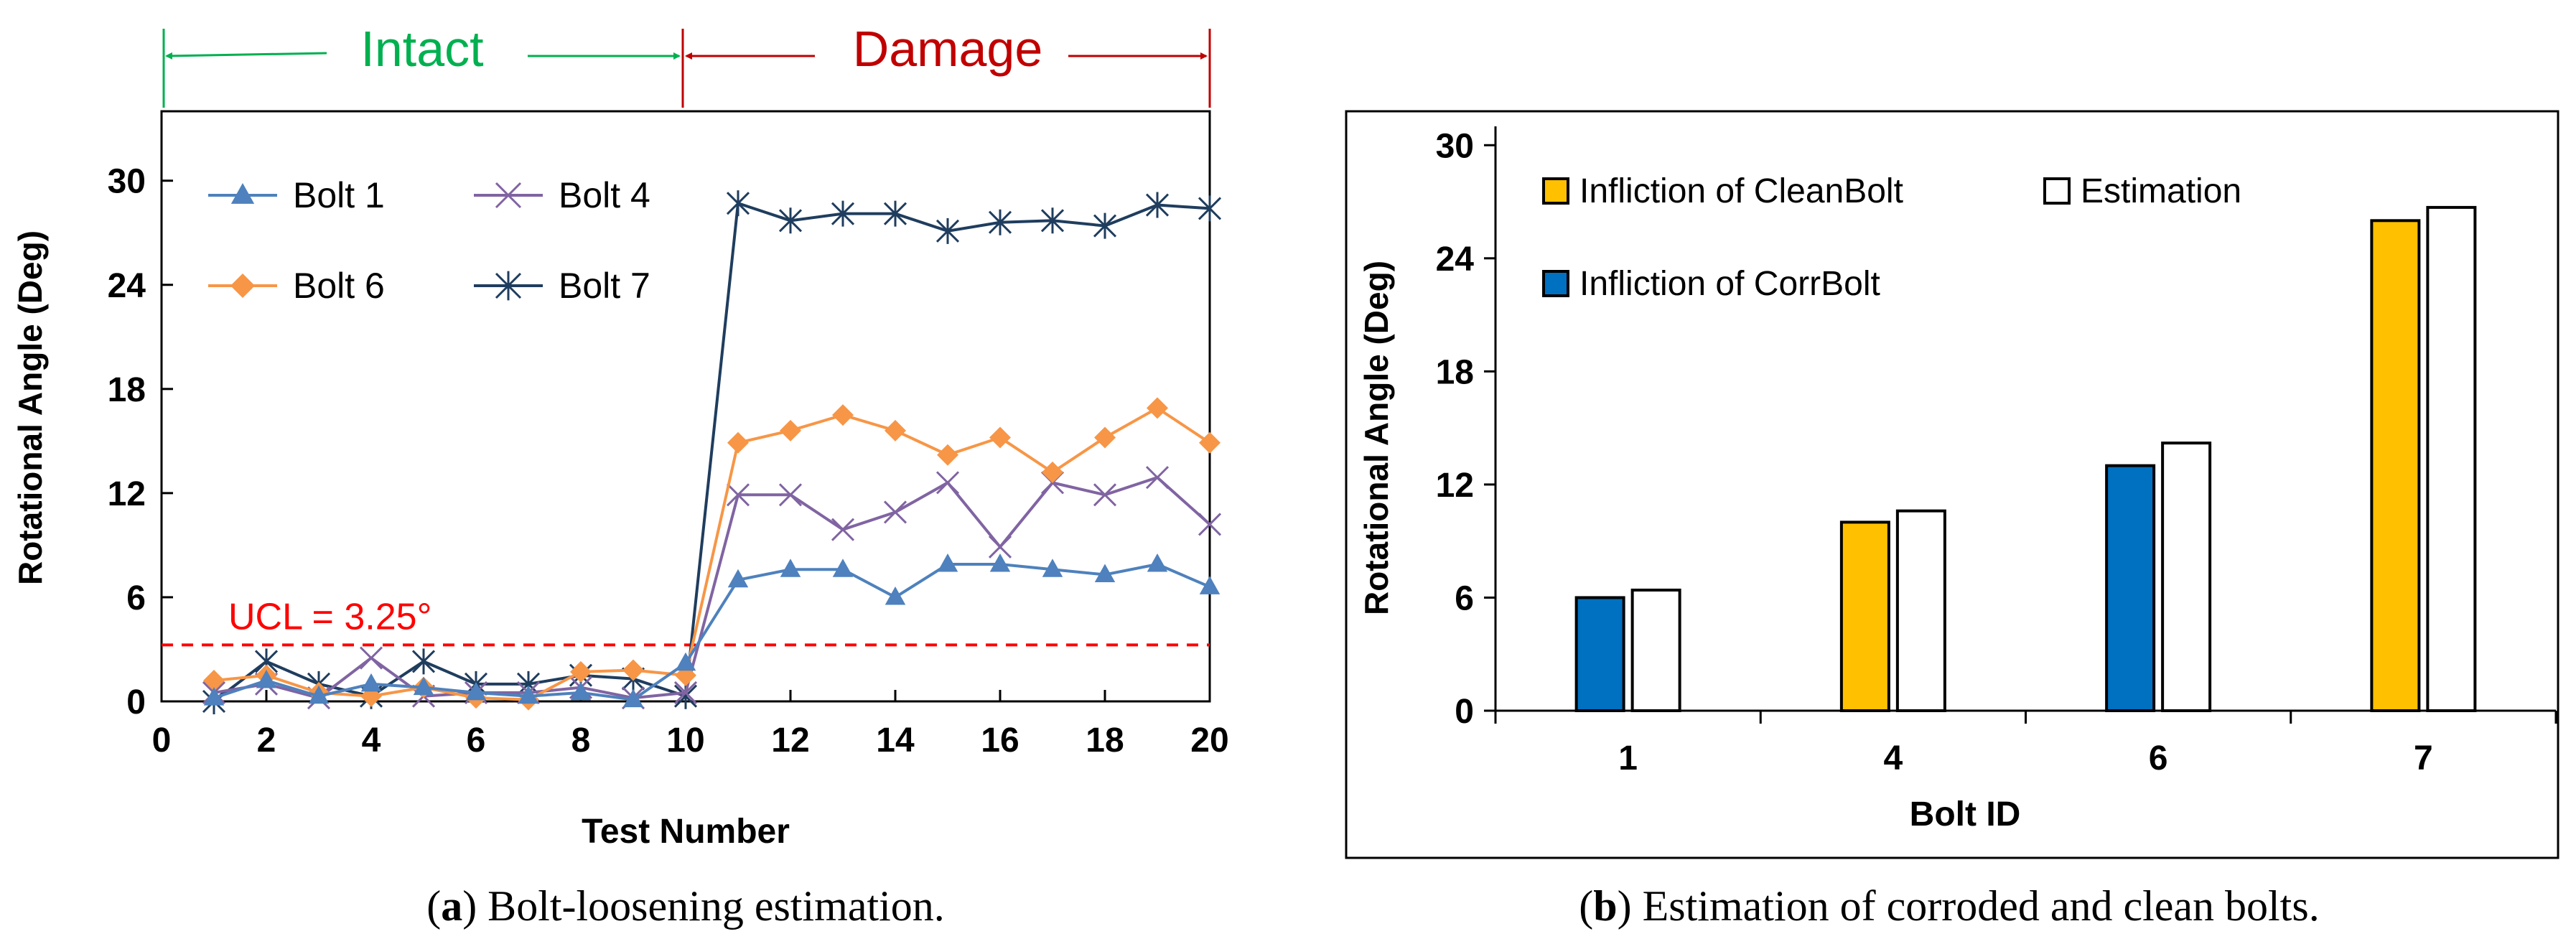  I want to click on y-tick-label-b: 0, so click(1464, 712).